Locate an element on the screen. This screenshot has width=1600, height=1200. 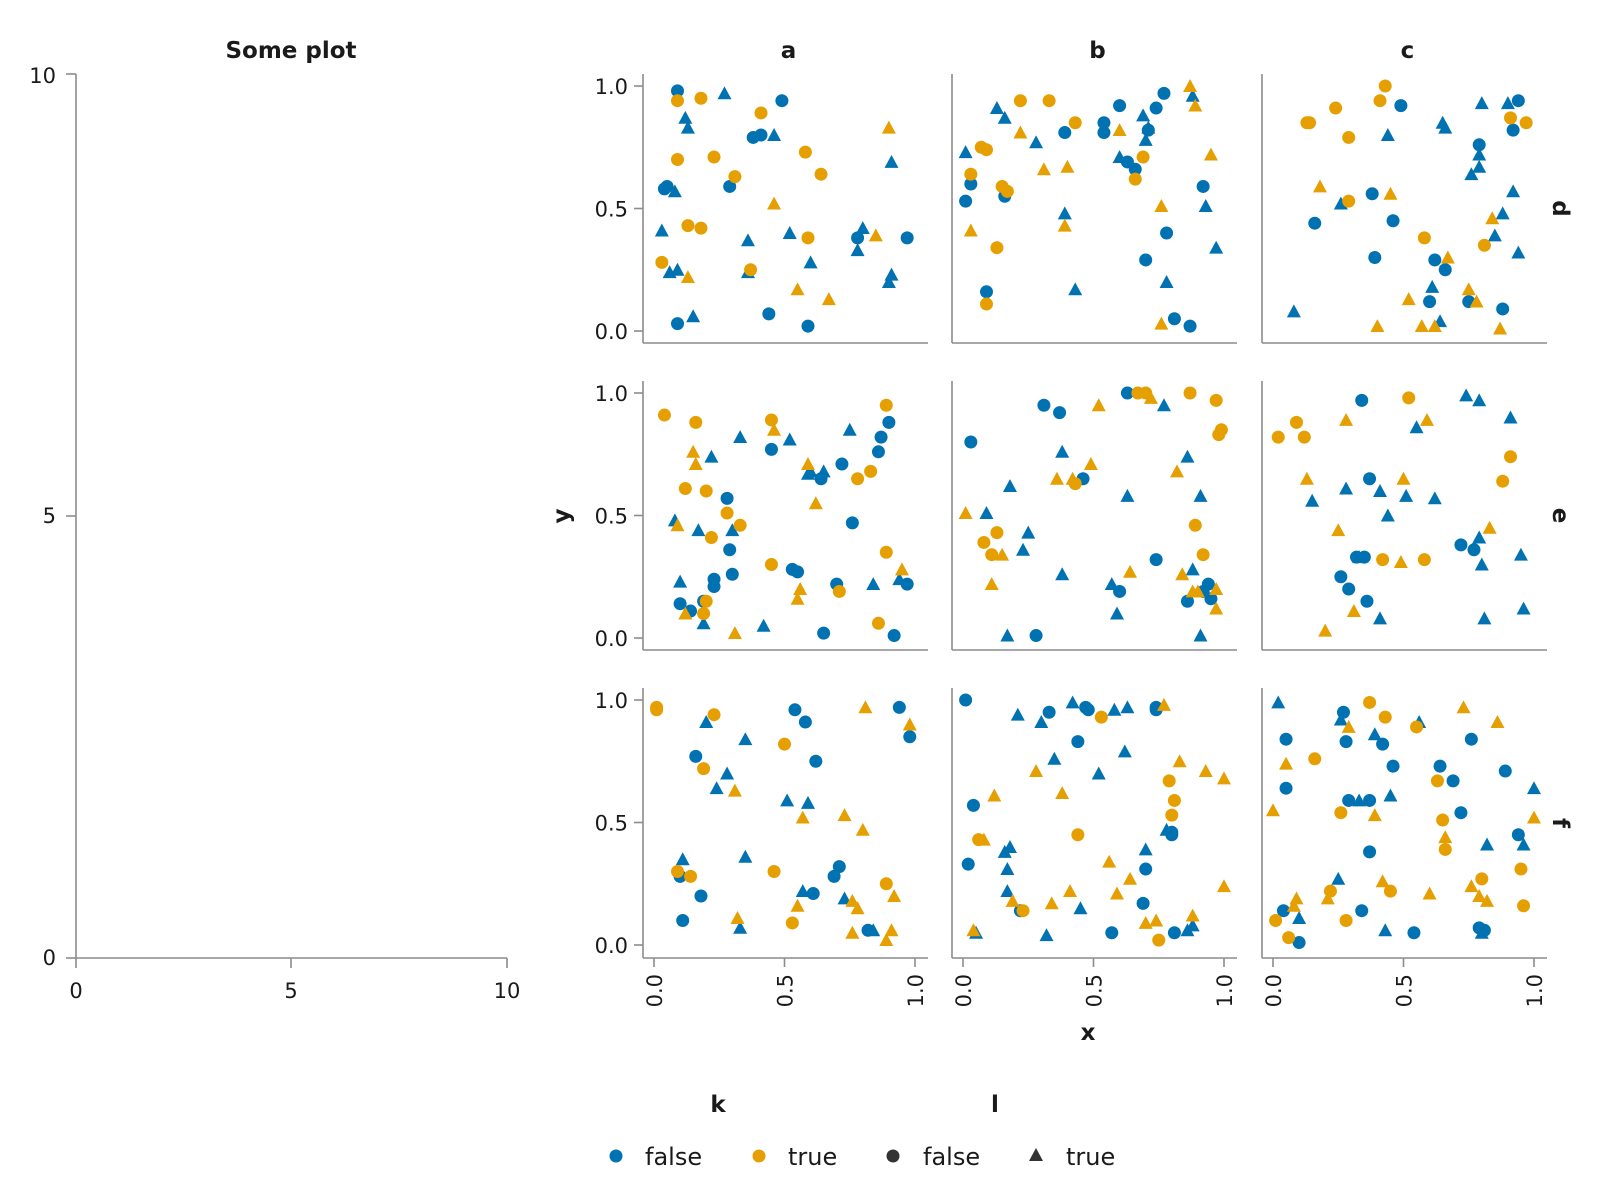
legend-title-l: l is located at coordinates (995, 1105).